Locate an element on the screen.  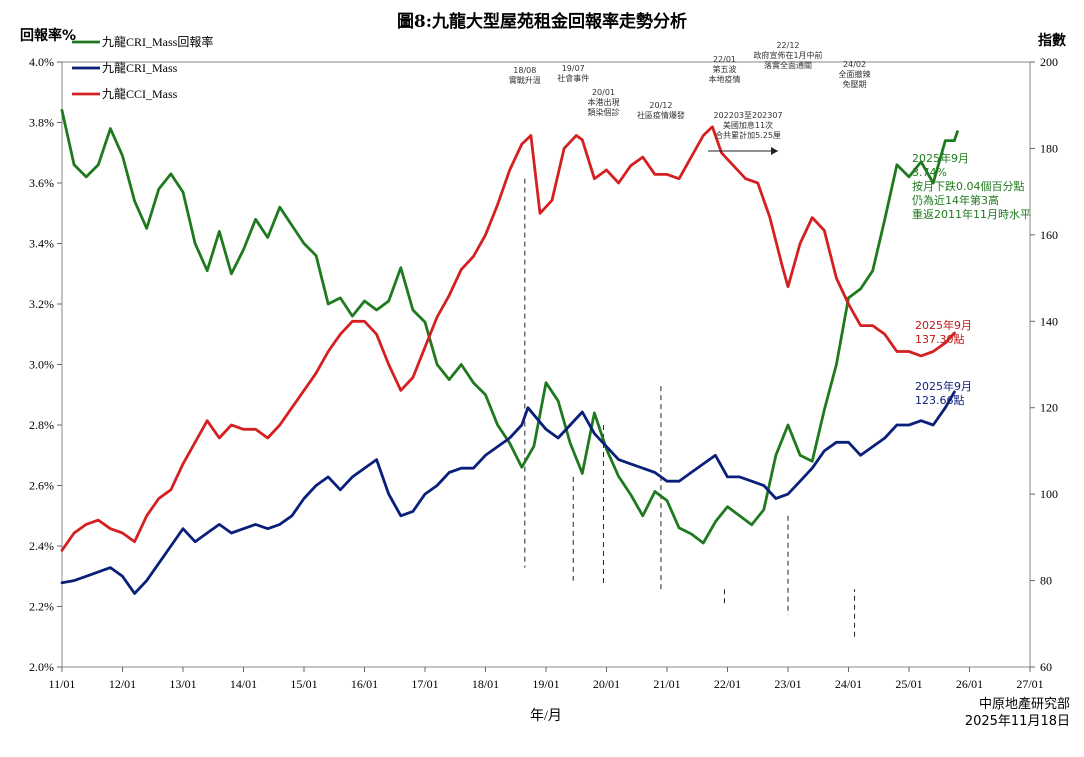
event-marker-label: 18/08 實戰升溫 is located at coordinates (525, 75).